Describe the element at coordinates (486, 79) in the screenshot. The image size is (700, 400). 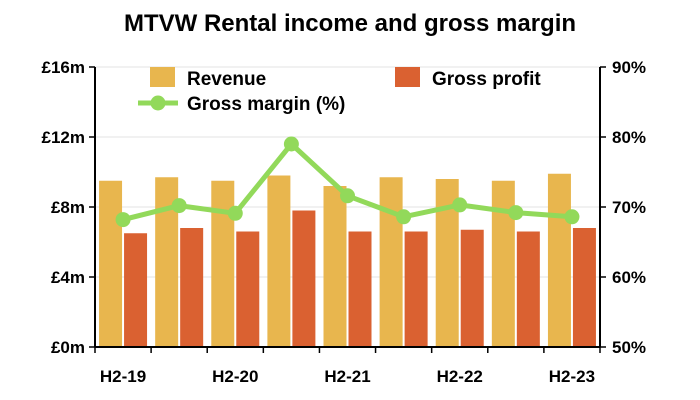
I see `legend-gross-profit-label: Gross profit` at that location.